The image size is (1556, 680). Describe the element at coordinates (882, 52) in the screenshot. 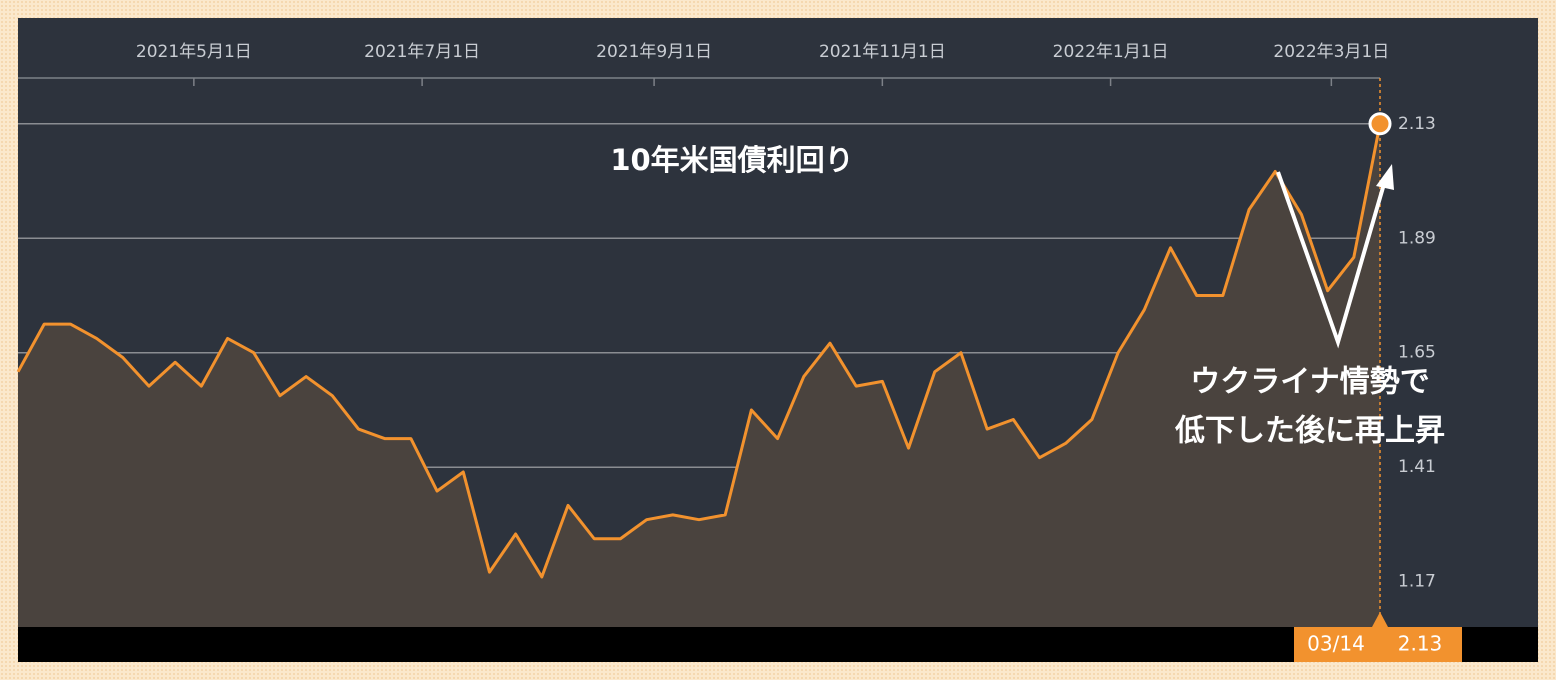

I see `x-tick-label: 2021年11月1日` at that location.